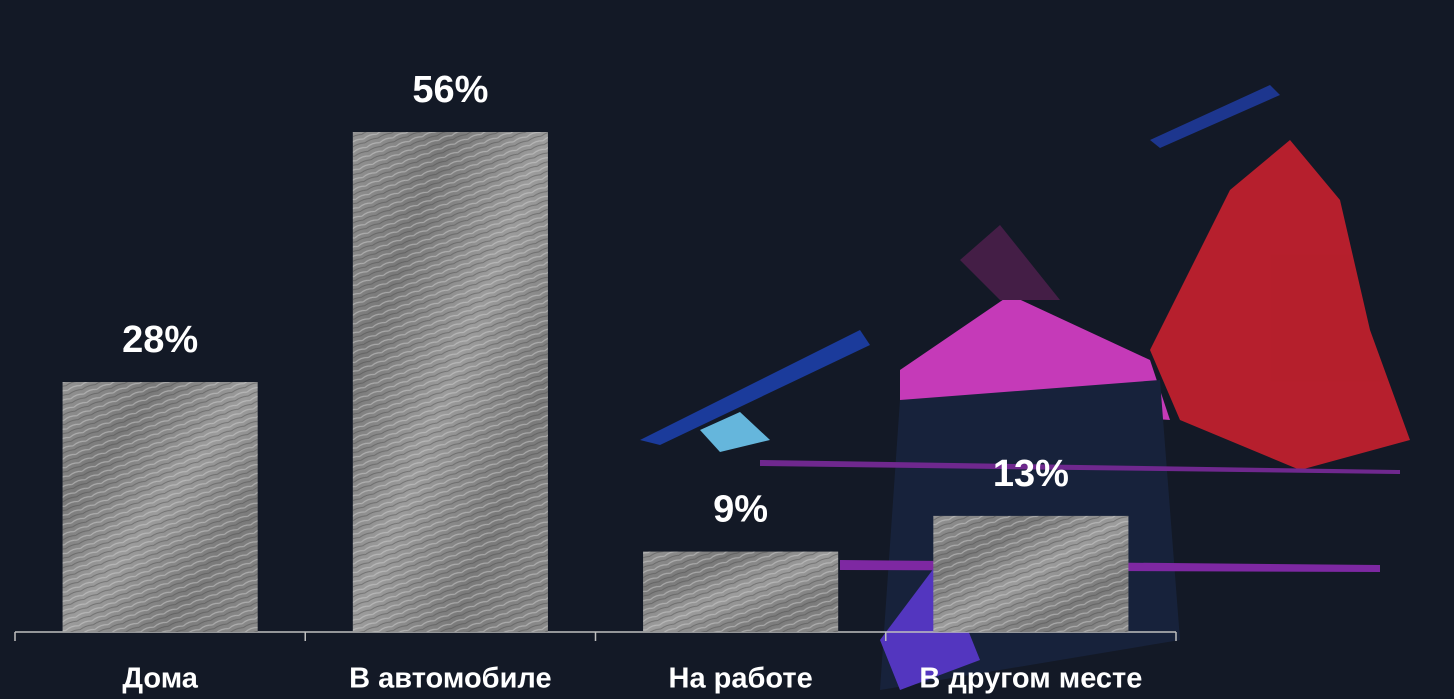 Image resolution: width=1454 pixels, height=699 pixels. What do you see at coordinates (160, 340) in the screenshot?
I see `value-label: 28%` at bounding box center [160, 340].